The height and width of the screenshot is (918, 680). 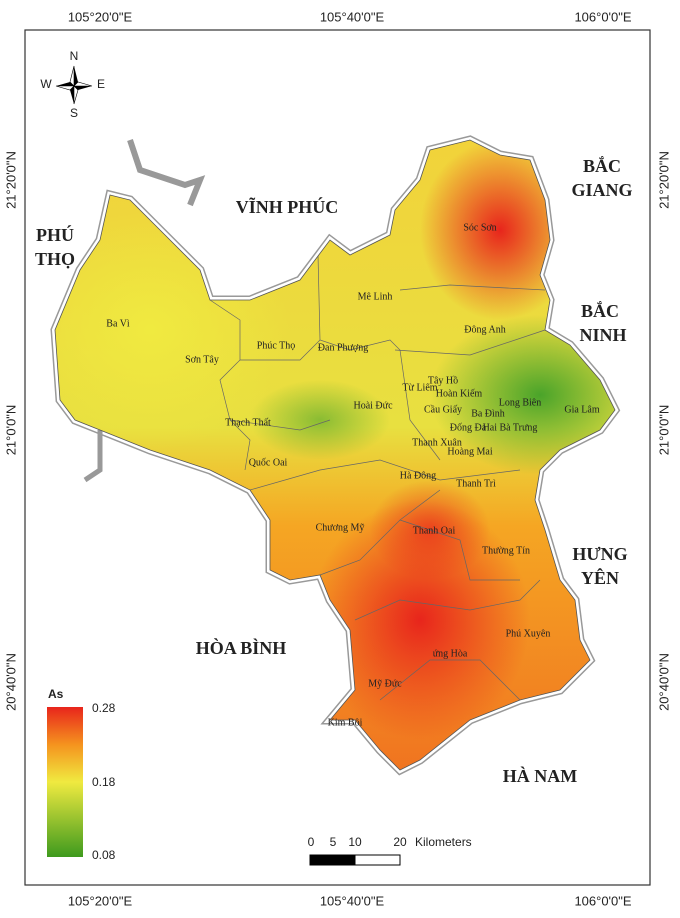 I want to click on legend-label: 0.18, so click(x=104, y=782).